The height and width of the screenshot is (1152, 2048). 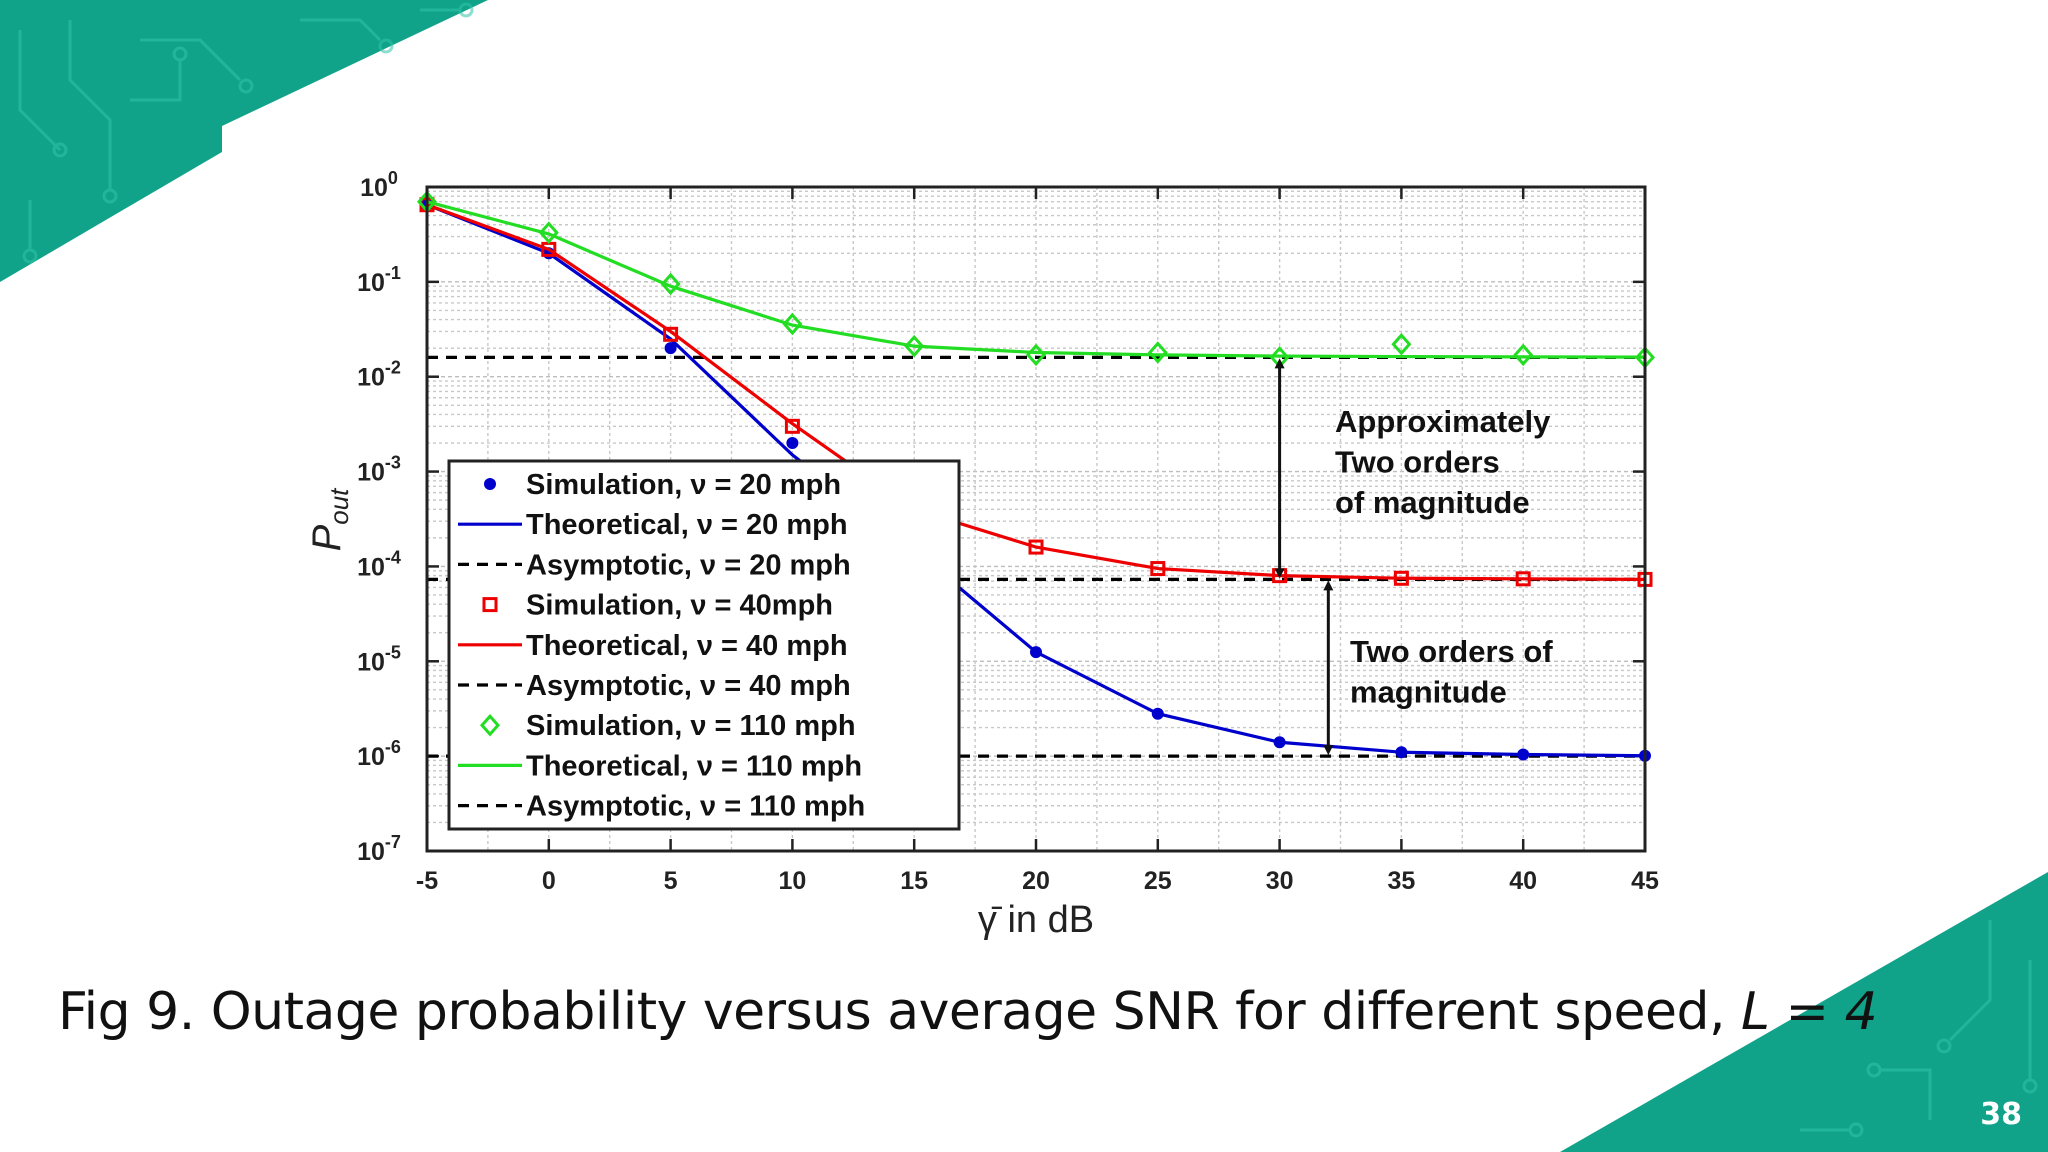 What do you see at coordinates (688, 686) in the screenshot?
I see `legend-label: Asymptotic, ν = 40 mph` at bounding box center [688, 686].